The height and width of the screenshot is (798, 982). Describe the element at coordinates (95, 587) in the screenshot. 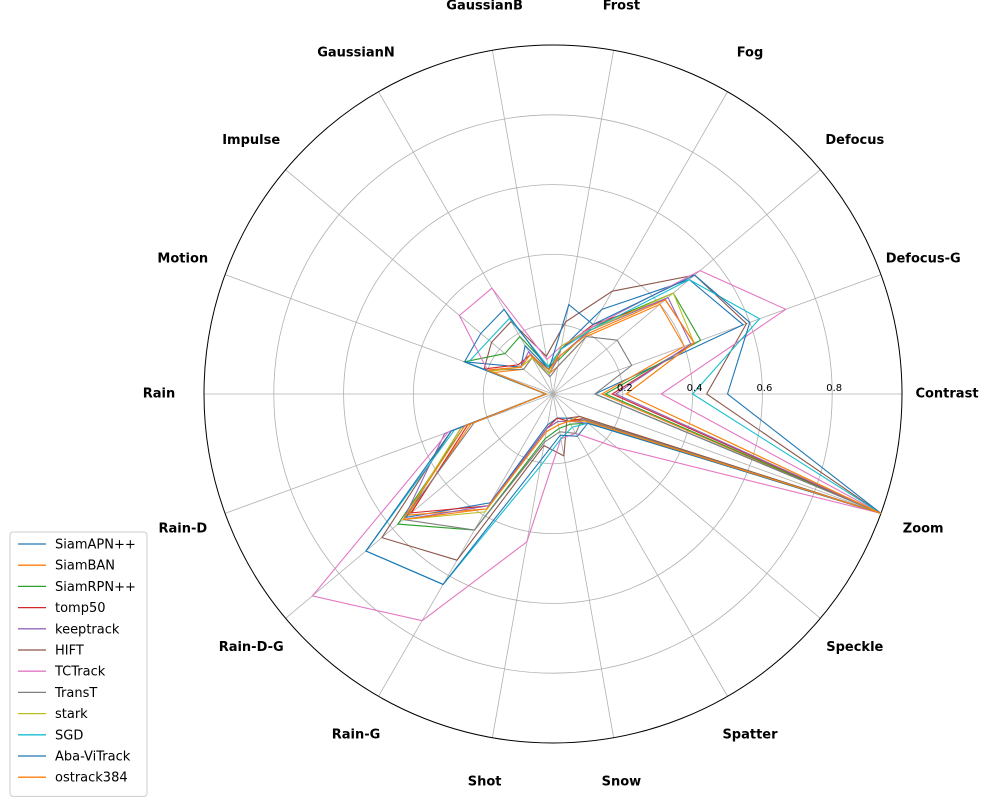

I see `legend-label: SiamRPN++` at that location.